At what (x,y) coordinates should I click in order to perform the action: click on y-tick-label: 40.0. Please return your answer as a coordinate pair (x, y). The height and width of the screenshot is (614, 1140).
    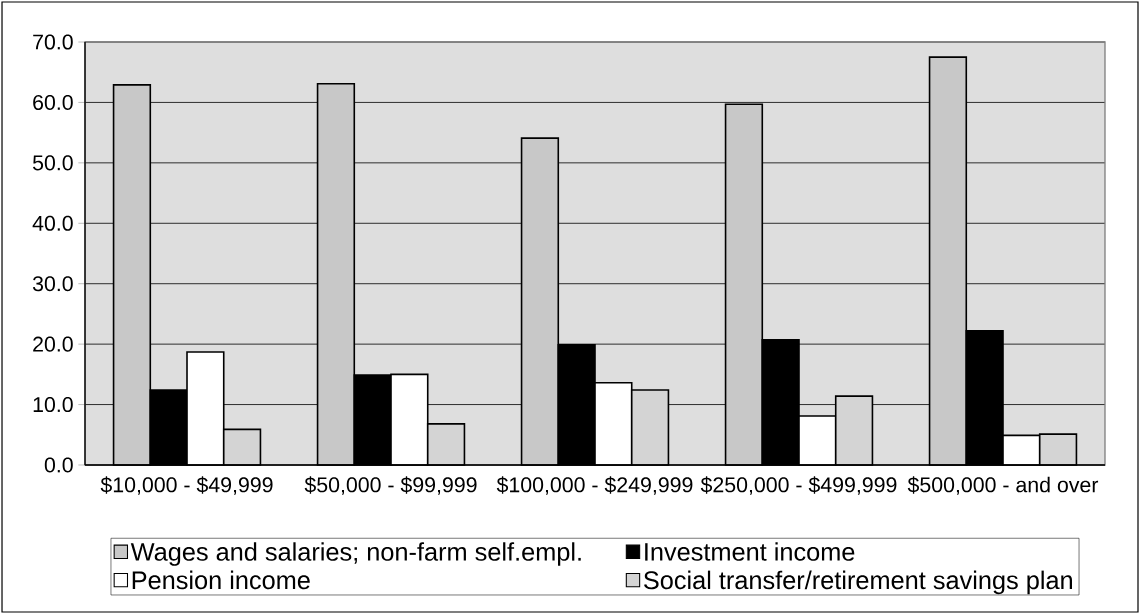
    Looking at the image, I should click on (52, 223).